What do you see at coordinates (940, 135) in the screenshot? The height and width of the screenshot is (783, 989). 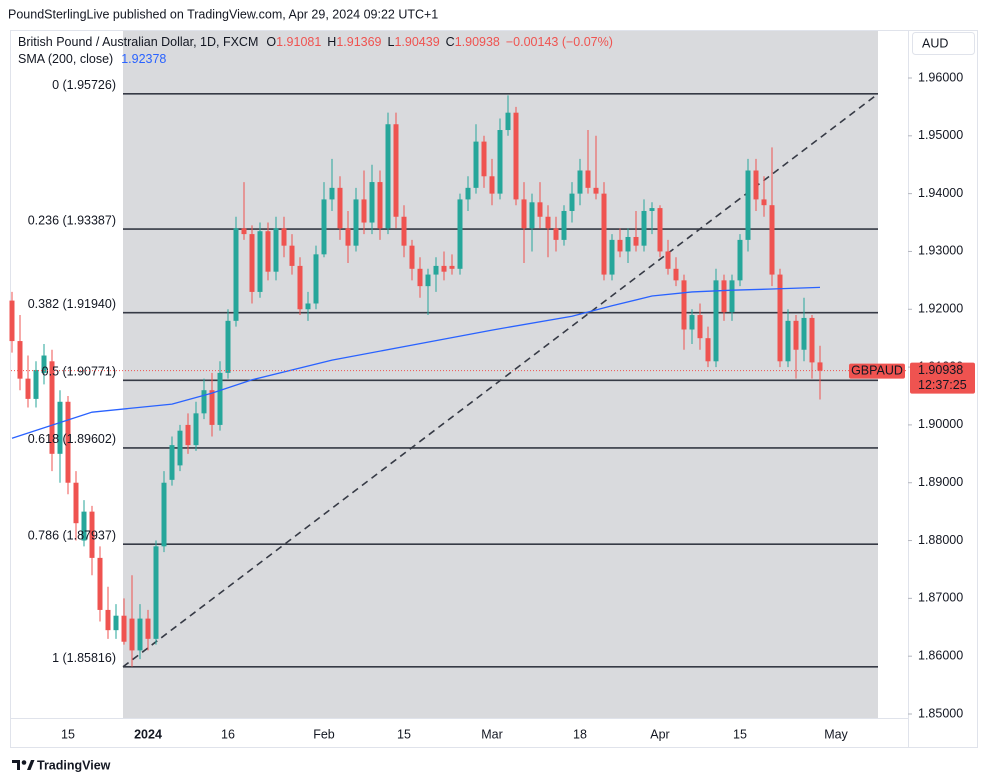 I see `y-tick-label: 1.95000` at bounding box center [940, 135].